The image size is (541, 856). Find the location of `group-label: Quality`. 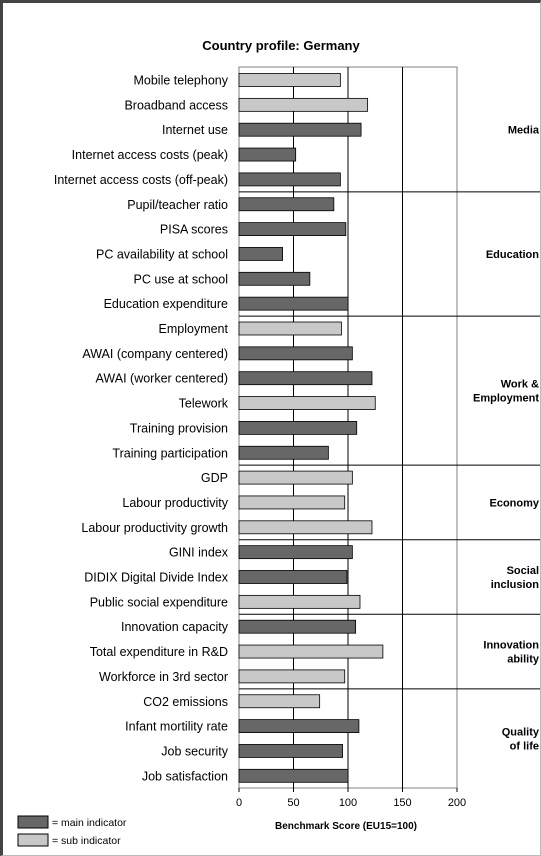

group-label: Quality is located at coordinates (521, 733).